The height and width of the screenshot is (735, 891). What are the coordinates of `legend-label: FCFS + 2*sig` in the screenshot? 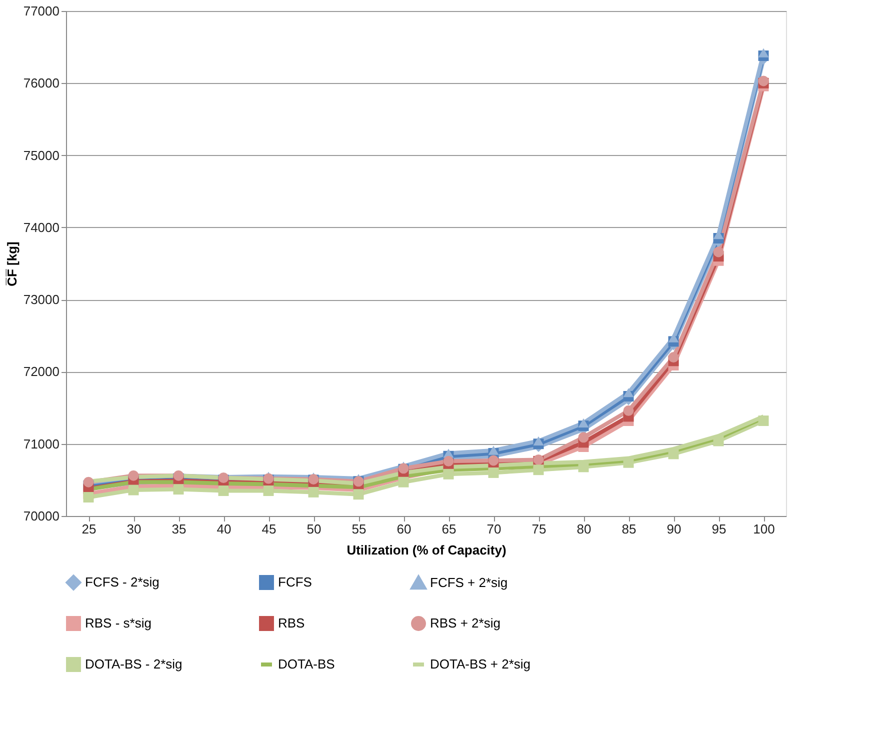 It's located at (469, 582).